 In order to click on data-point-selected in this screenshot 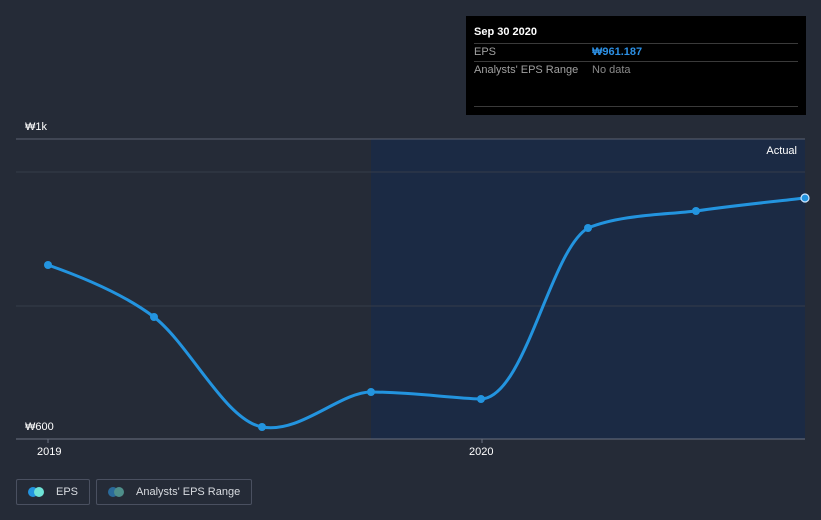, I will do `click(805, 198)`.